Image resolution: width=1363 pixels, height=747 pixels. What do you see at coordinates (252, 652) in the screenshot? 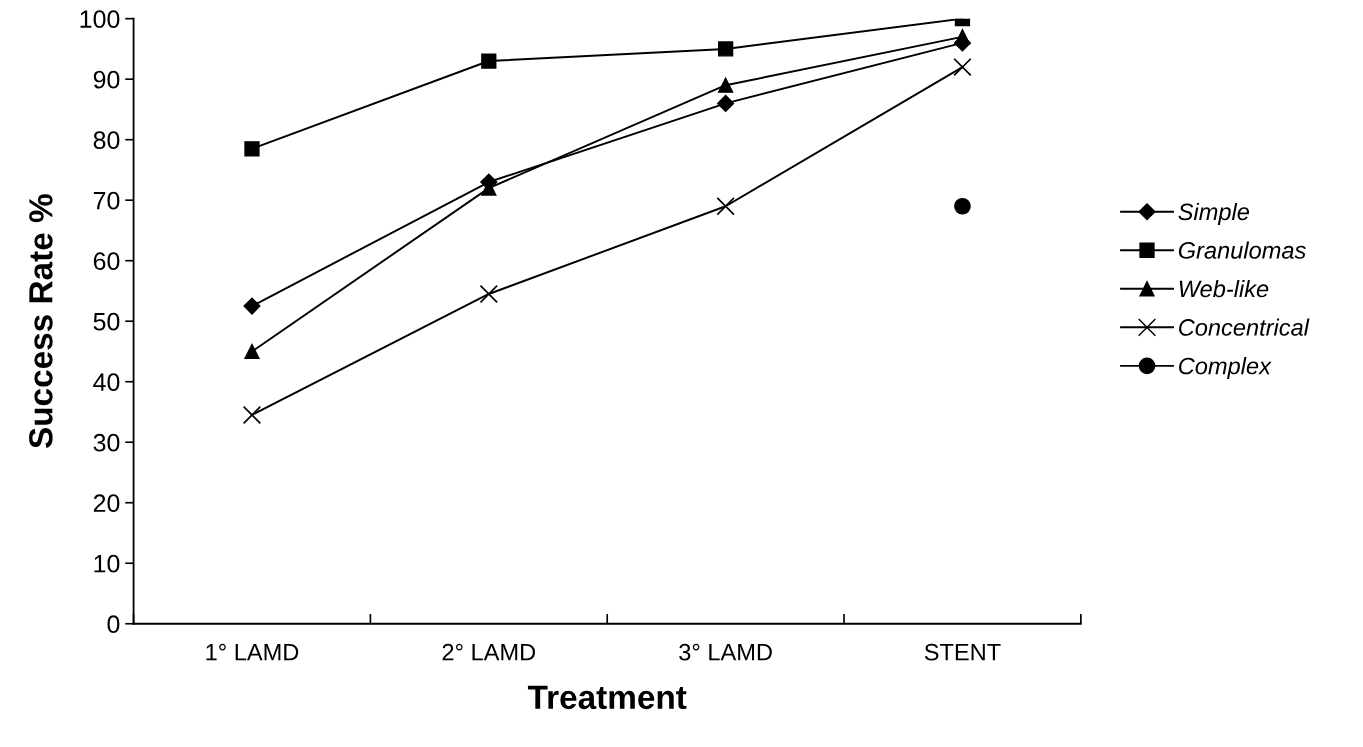
I see `x-tick-label: 1° LAMD` at bounding box center [252, 652].